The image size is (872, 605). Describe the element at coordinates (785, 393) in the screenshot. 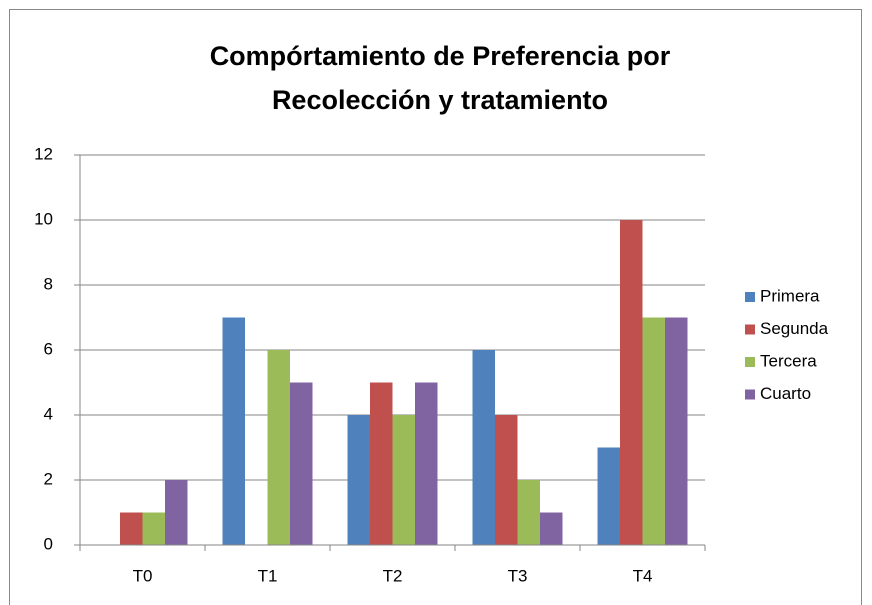

I see `legend-label: Cuarto` at that location.